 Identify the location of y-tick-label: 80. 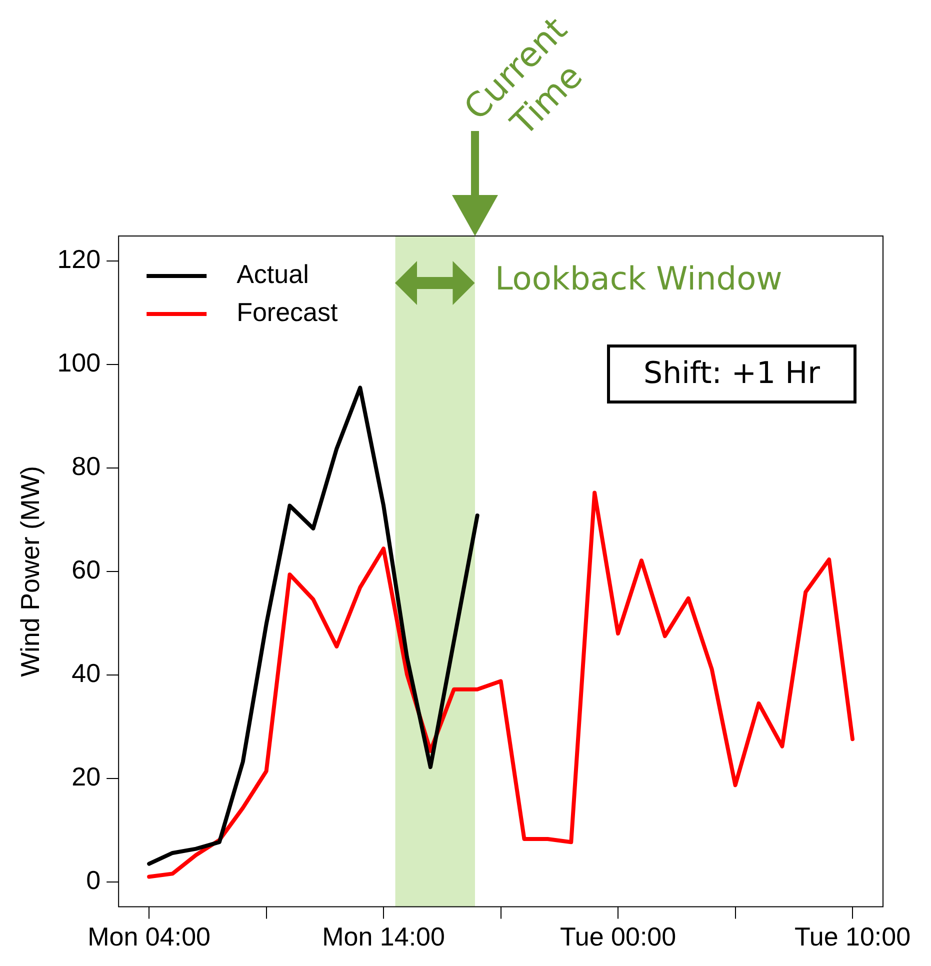
(86, 466).